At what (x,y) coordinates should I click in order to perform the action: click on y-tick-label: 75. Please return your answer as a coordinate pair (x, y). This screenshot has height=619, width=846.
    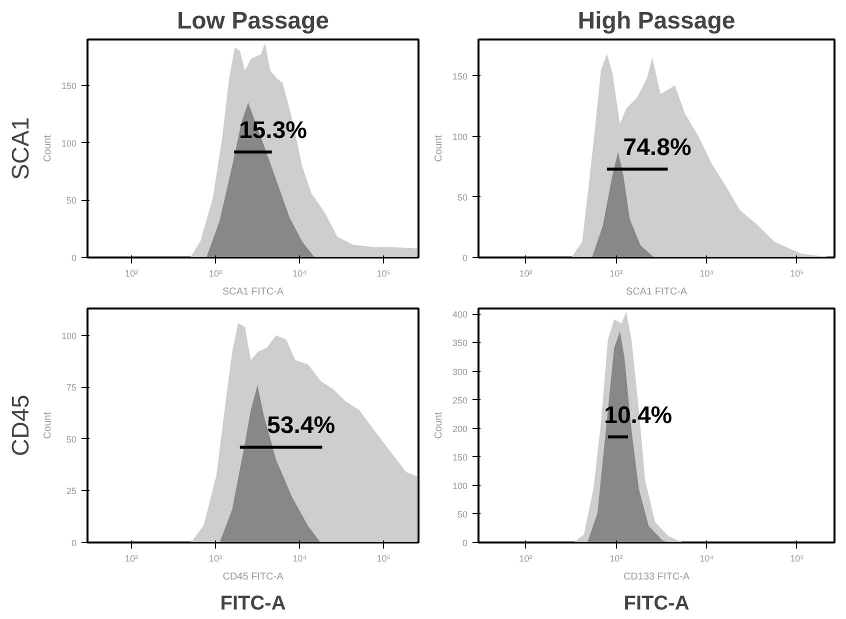
    Looking at the image, I should click on (71, 387).